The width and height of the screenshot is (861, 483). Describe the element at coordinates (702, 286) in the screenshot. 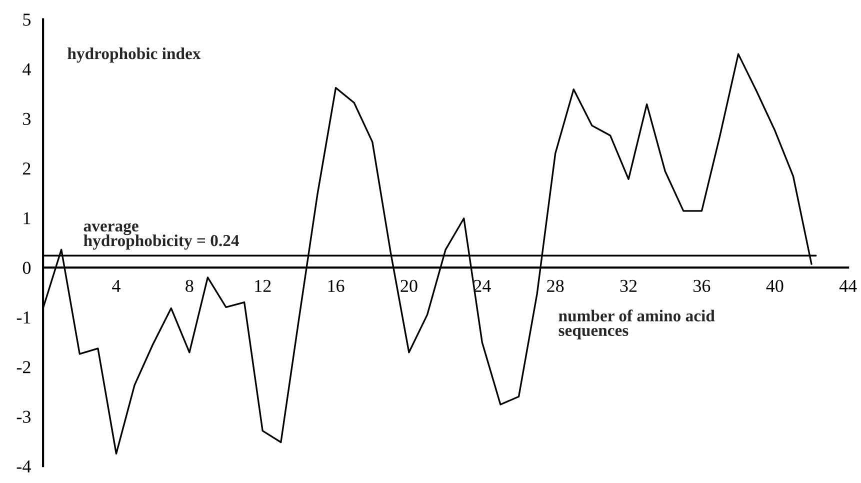

I see `x-tick-label: 36` at that location.